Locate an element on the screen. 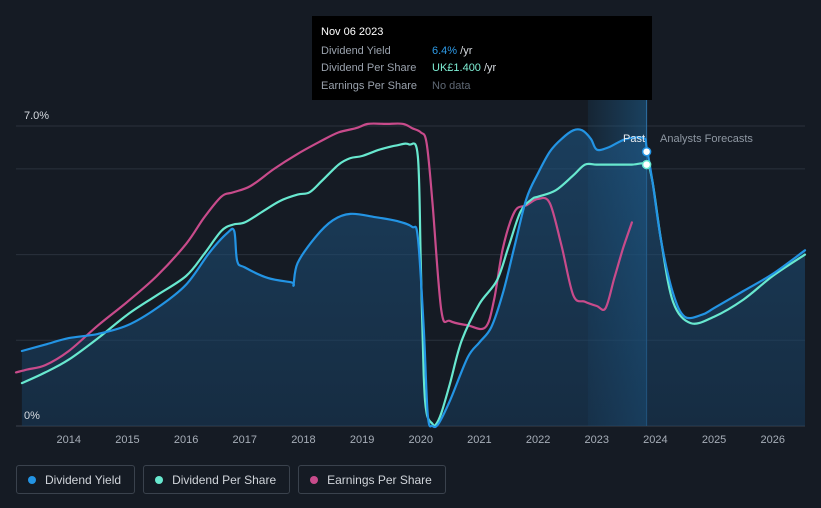 The width and height of the screenshot is (821, 508). x-tick-label: 2020 is located at coordinates (421, 440).